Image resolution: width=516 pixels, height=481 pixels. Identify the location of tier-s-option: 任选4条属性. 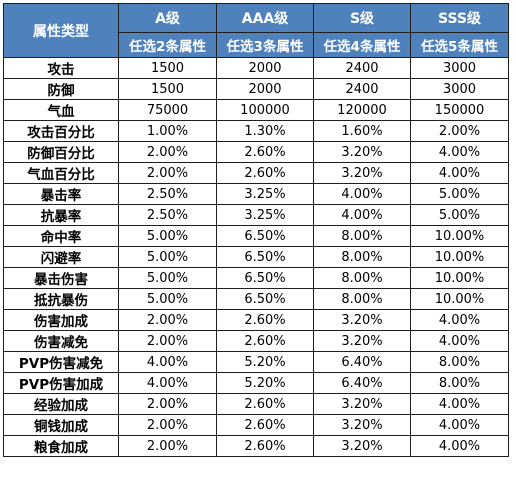
(362, 45).